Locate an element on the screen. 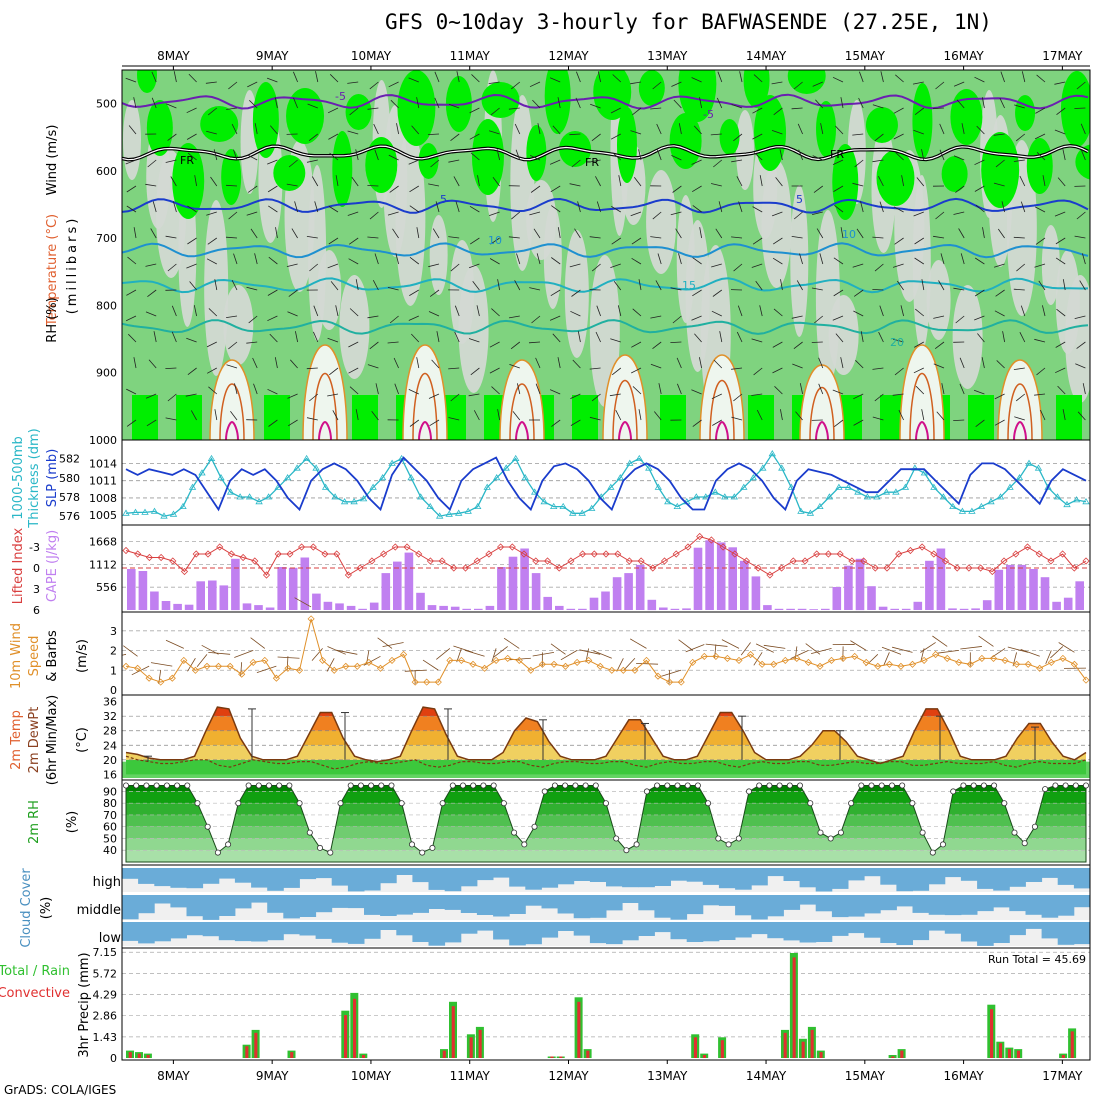 This screenshot has height=1100, width=1100. p4-axis-labels: 10m Wind Speed & Barbs (m/s) is located at coordinates (49, 656).